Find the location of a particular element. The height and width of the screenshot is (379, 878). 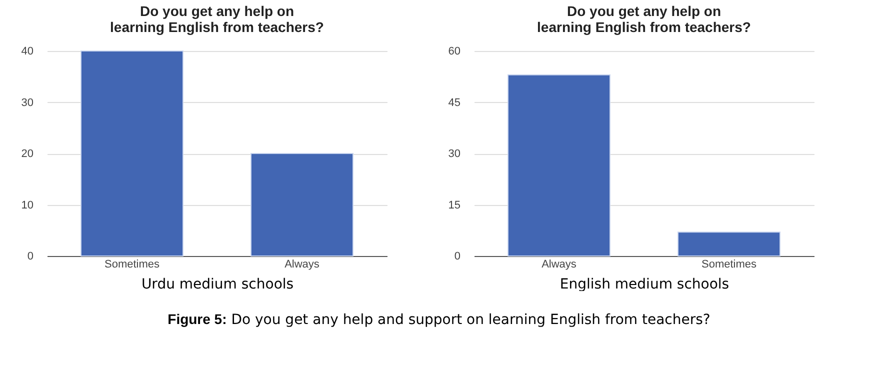

y-tick-label: 15 is located at coordinates (454, 205).